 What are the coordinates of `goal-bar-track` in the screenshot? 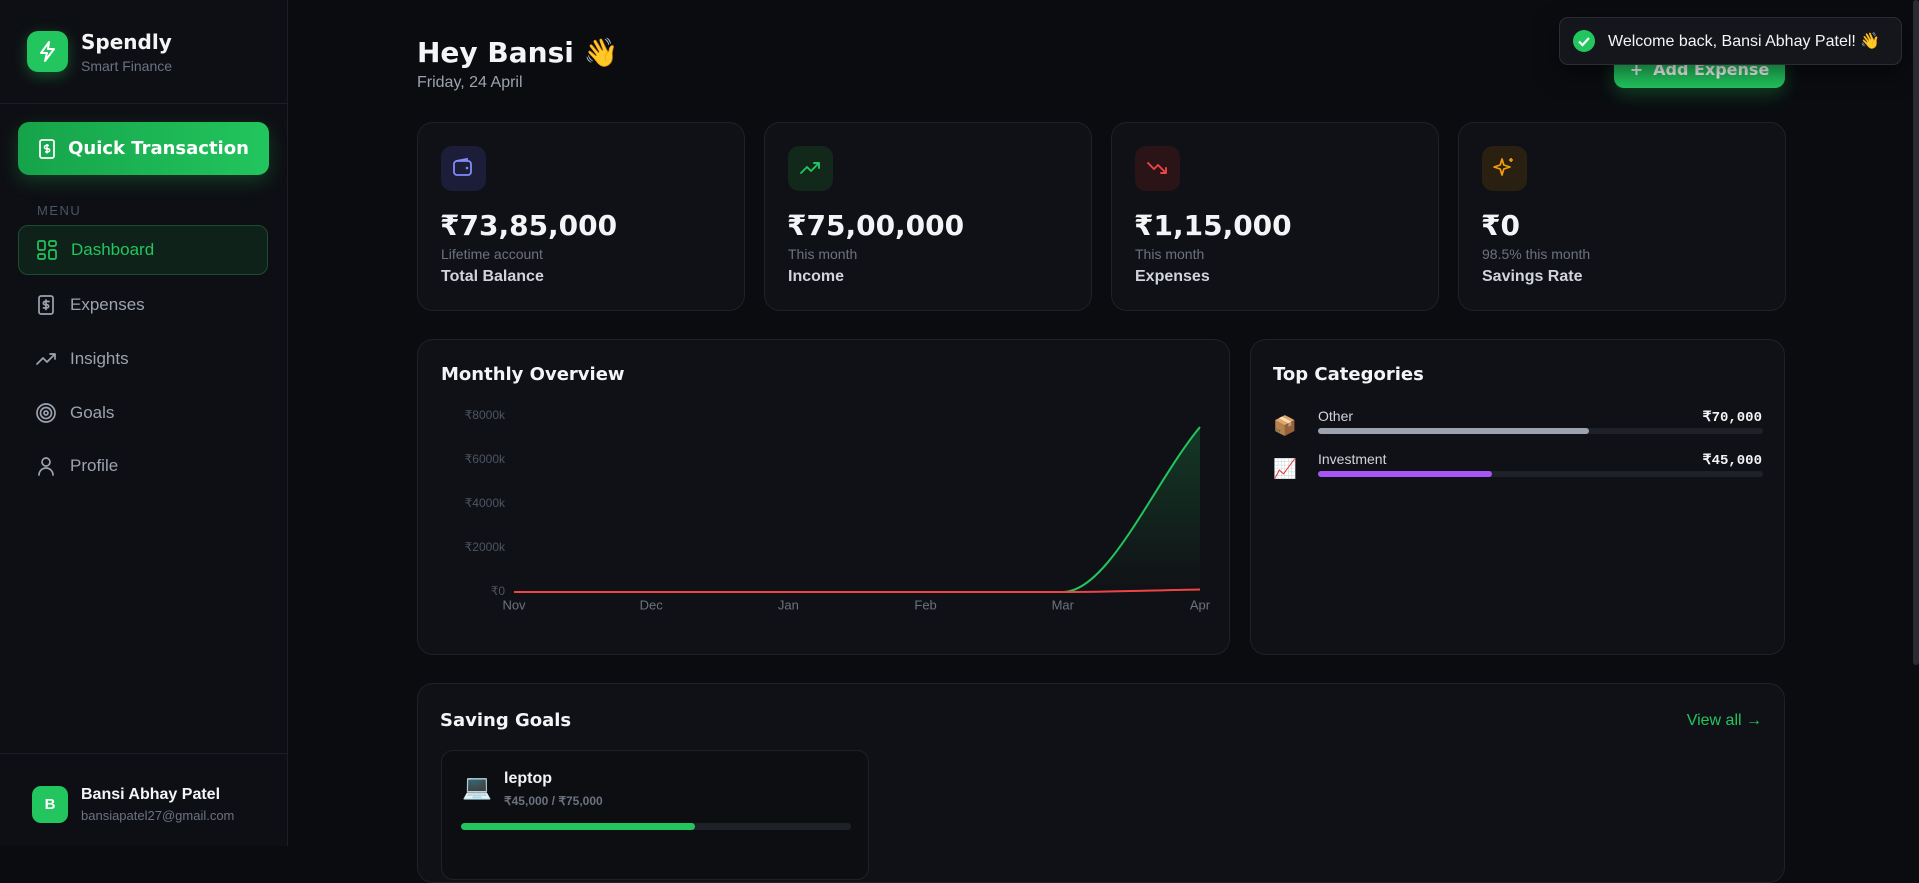 It's located at (656, 826).